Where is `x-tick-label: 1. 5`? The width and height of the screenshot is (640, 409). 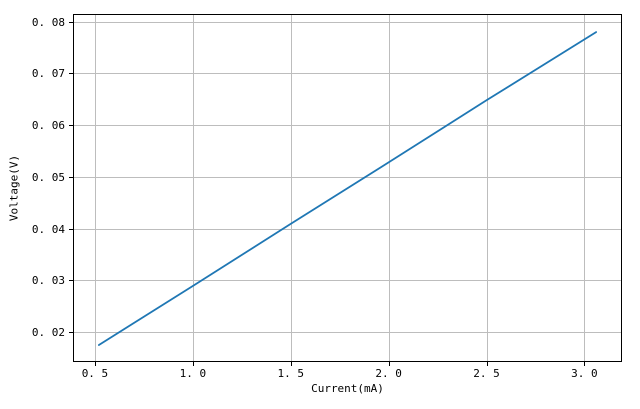
x-tick-label: 1. 5 is located at coordinates (290, 373).